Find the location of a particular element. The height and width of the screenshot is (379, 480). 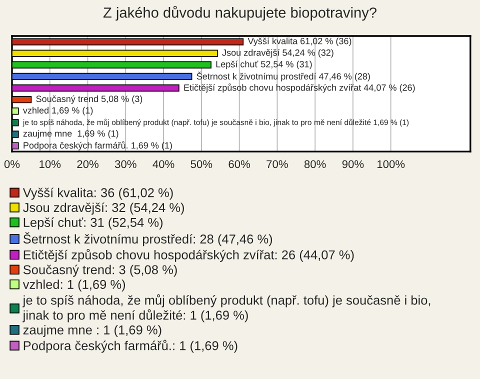

data-label: zaujme mne 1,69 % (1) is located at coordinates (70, 134).